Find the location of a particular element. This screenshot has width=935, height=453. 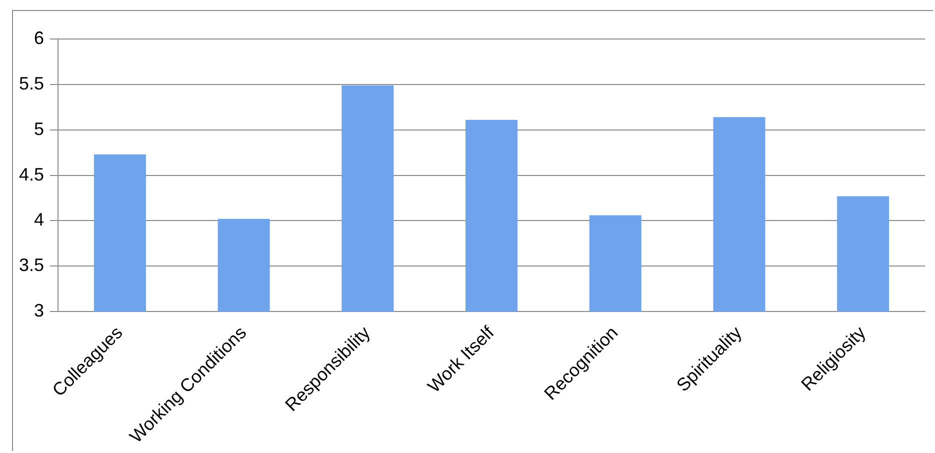

y-tick-label: 5.5 is located at coordinates (31, 83).